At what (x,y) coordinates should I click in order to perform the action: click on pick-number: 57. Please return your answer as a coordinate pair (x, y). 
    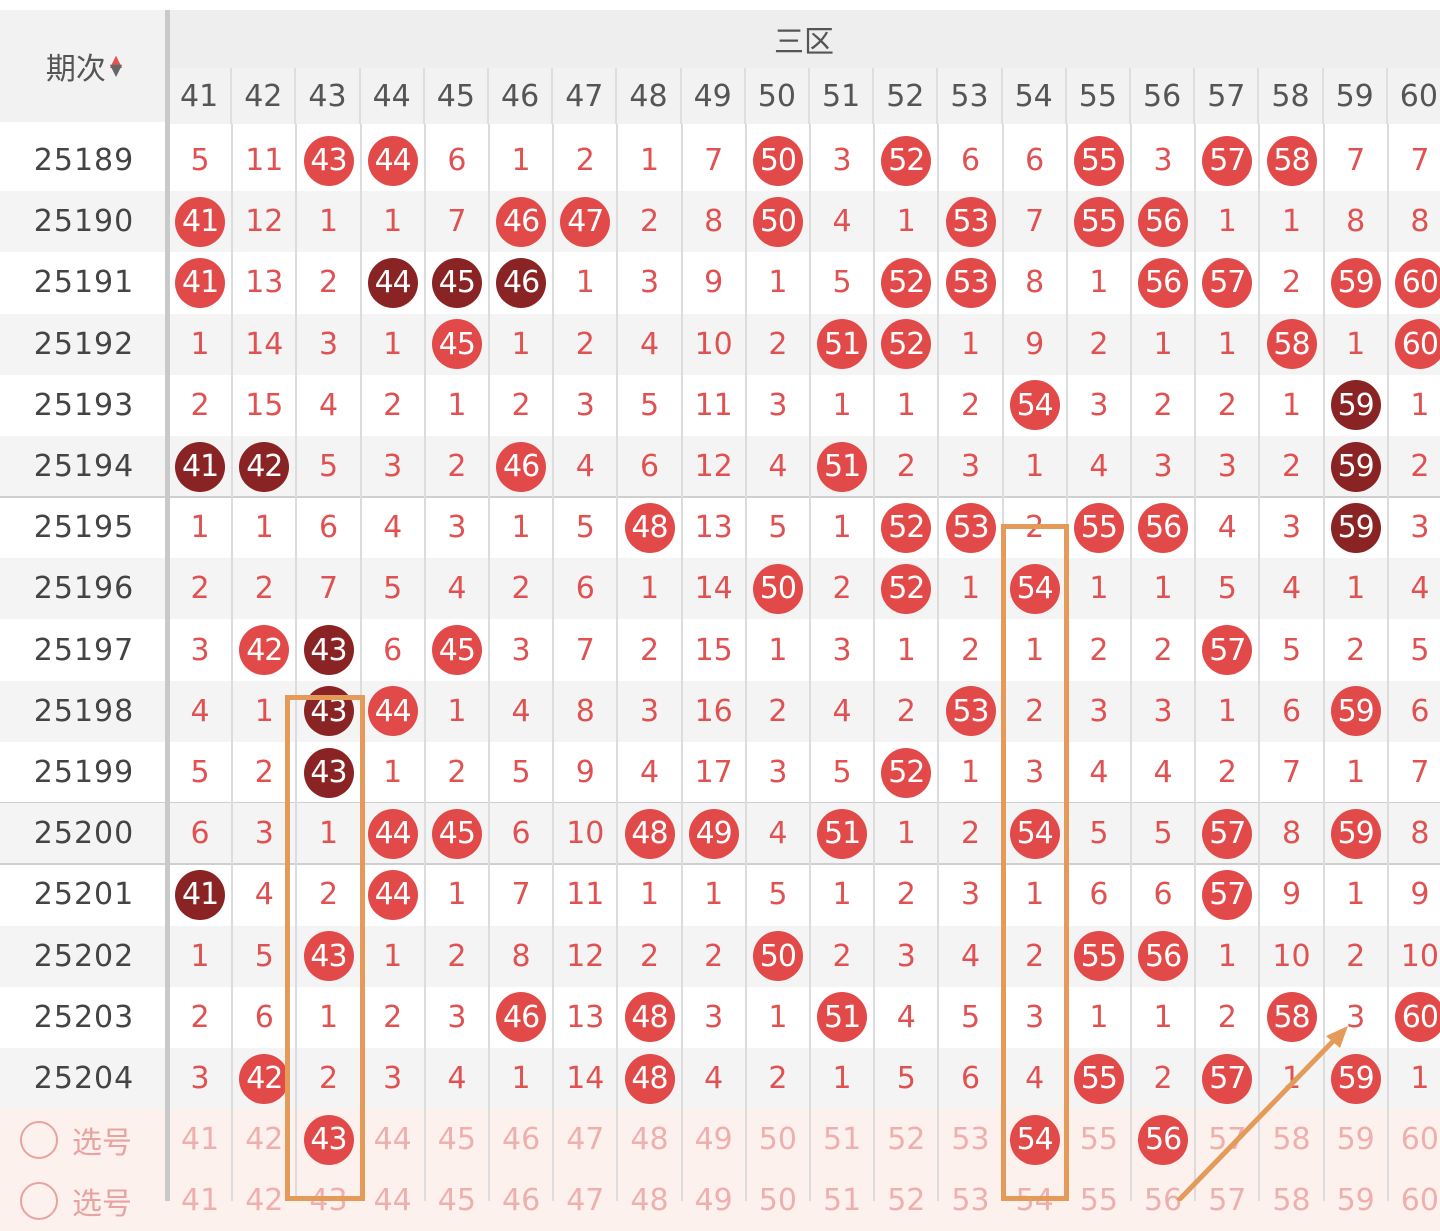
    Looking at the image, I should click on (1227, 1140).